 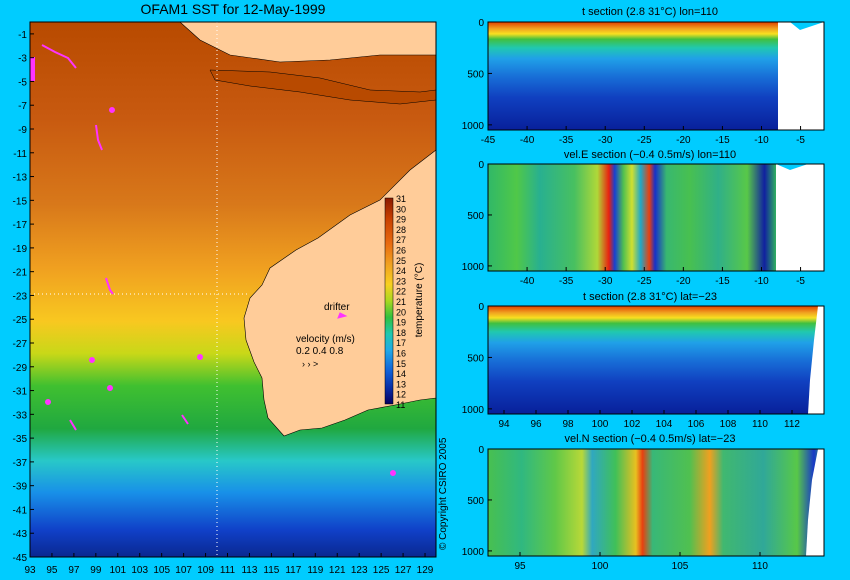 I want to click on x-tick-label: 95, so click(x=520, y=566).